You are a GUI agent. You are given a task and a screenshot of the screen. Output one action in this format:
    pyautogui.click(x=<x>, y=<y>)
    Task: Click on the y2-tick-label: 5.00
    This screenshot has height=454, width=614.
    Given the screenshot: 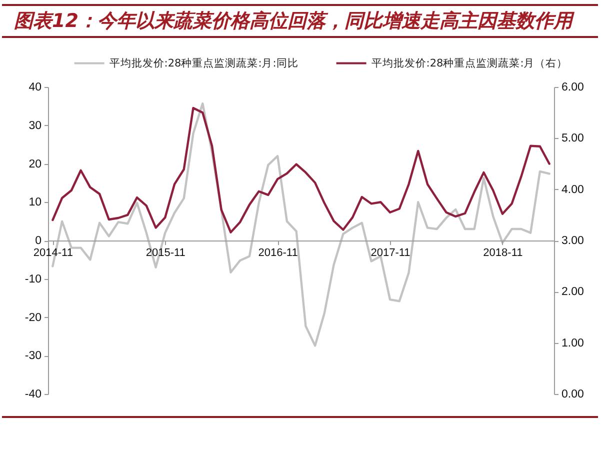 What is the action you would take?
    pyautogui.click(x=573, y=138)
    